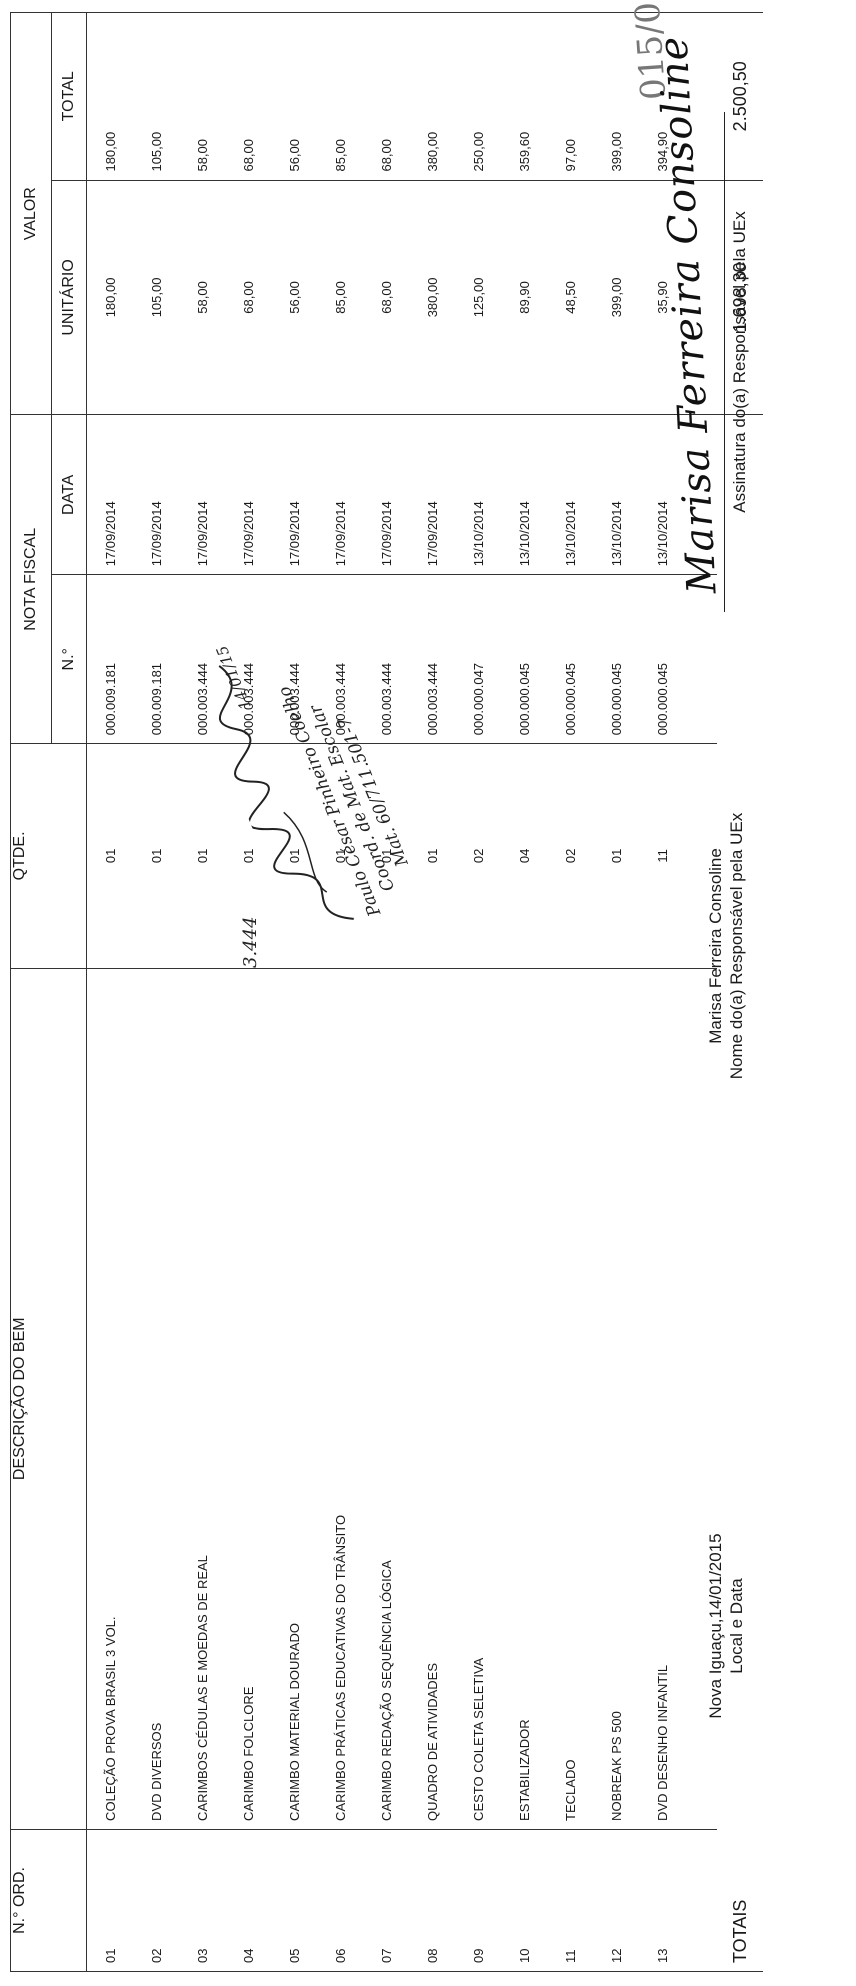 This screenshot has width=856, height=1986. I want to click on cell-total: 380,00, so click(432, 96).